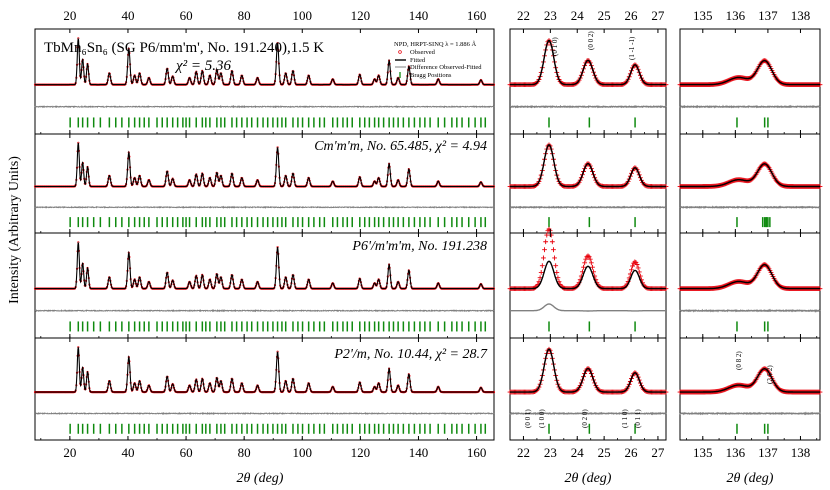 The width and height of the screenshot is (830, 490). What do you see at coordinates (400, 146) in the screenshot?
I see `row2-title: Cm'm'm, No. 65.485, χ² = 4.94` at bounding box center [400, 146].